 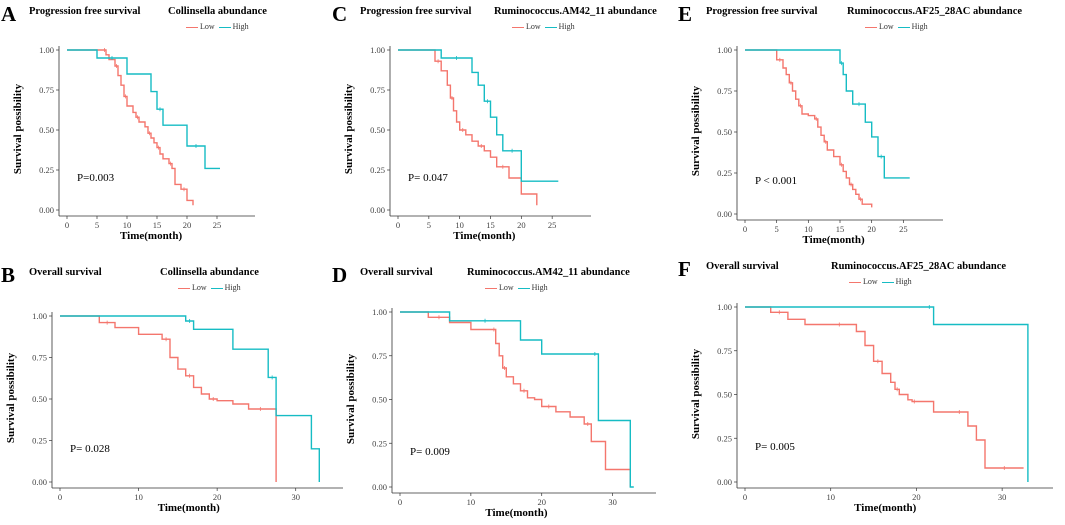 I want to click on legend-title-b: Collinsella abundance, so click(x=209, y=272).